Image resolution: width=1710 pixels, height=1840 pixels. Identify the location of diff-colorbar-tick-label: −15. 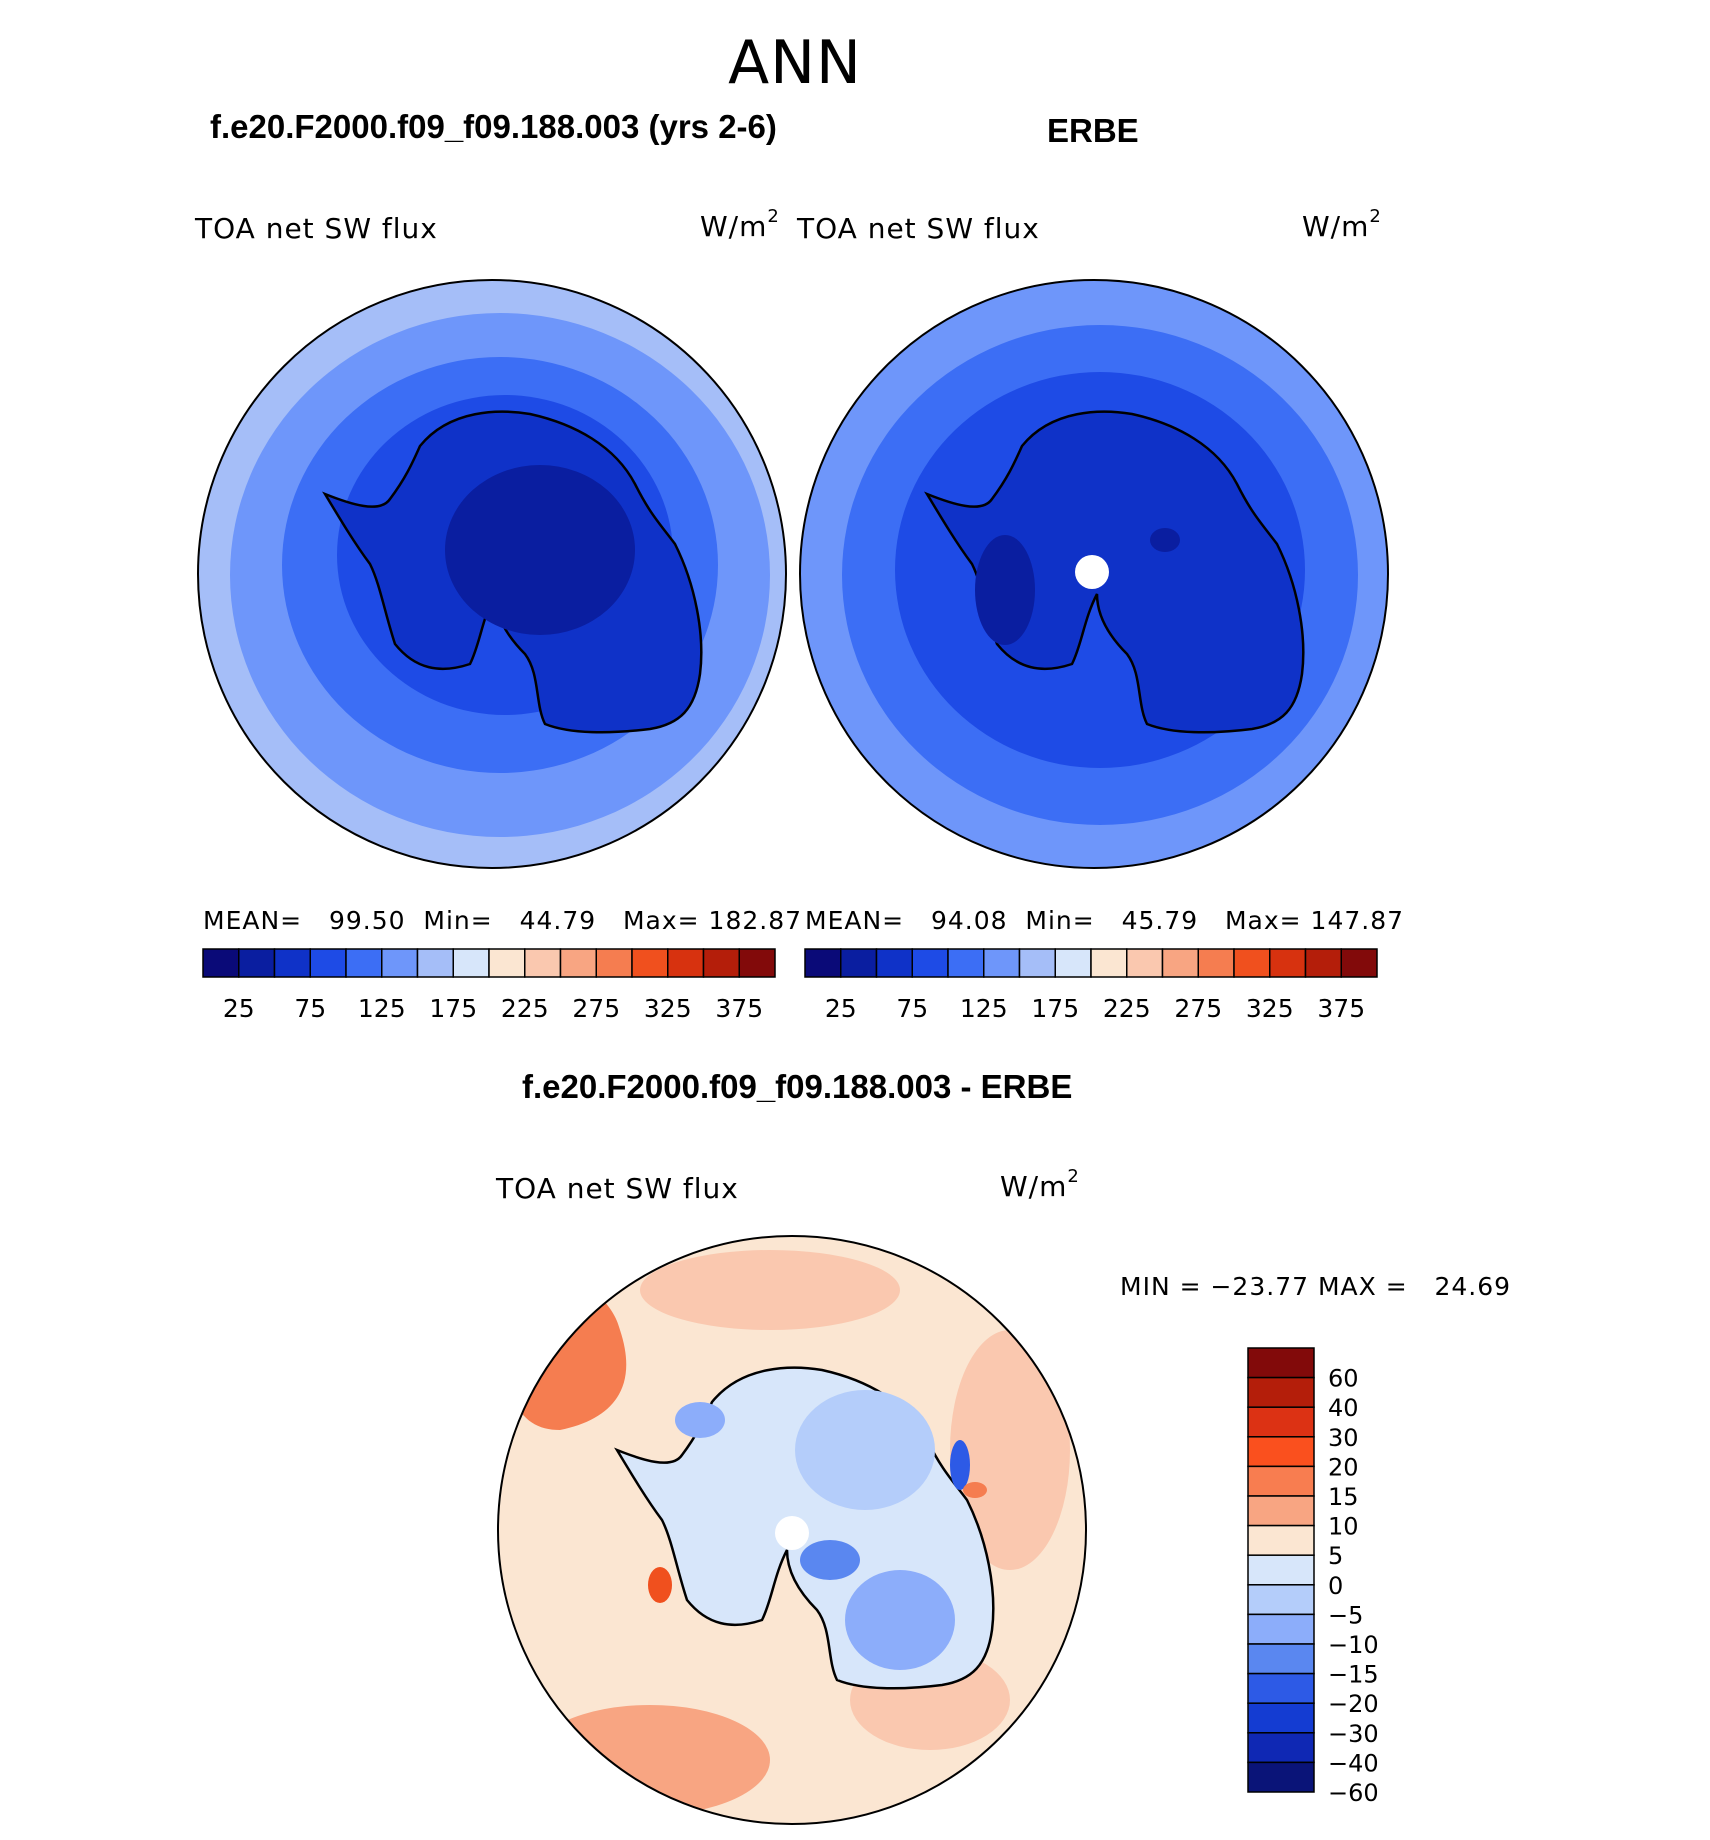
(1353, 1675).